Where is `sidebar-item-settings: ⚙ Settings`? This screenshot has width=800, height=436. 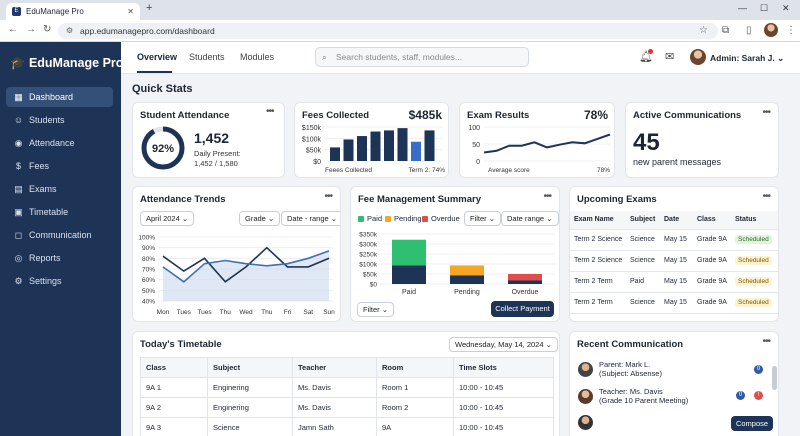
sidebar-item-settings: ⚙ Settings is located at coordinates (59, 281).